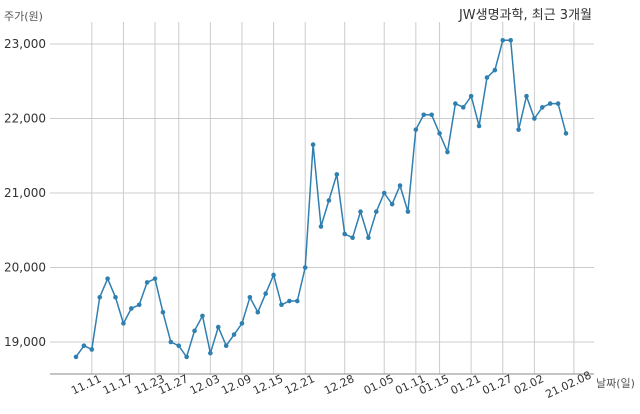  I want to click on x-tick-label: 02.02, so click(529, 384).